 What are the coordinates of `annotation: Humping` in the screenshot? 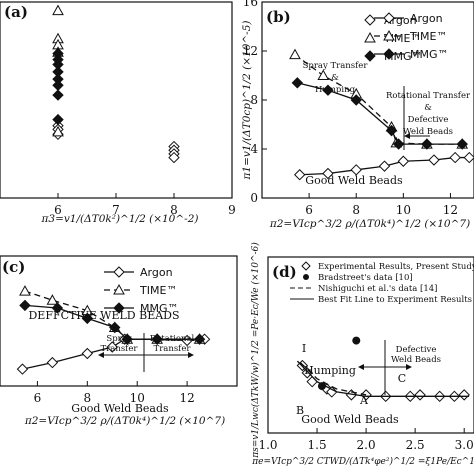 It's located at (330, 370).